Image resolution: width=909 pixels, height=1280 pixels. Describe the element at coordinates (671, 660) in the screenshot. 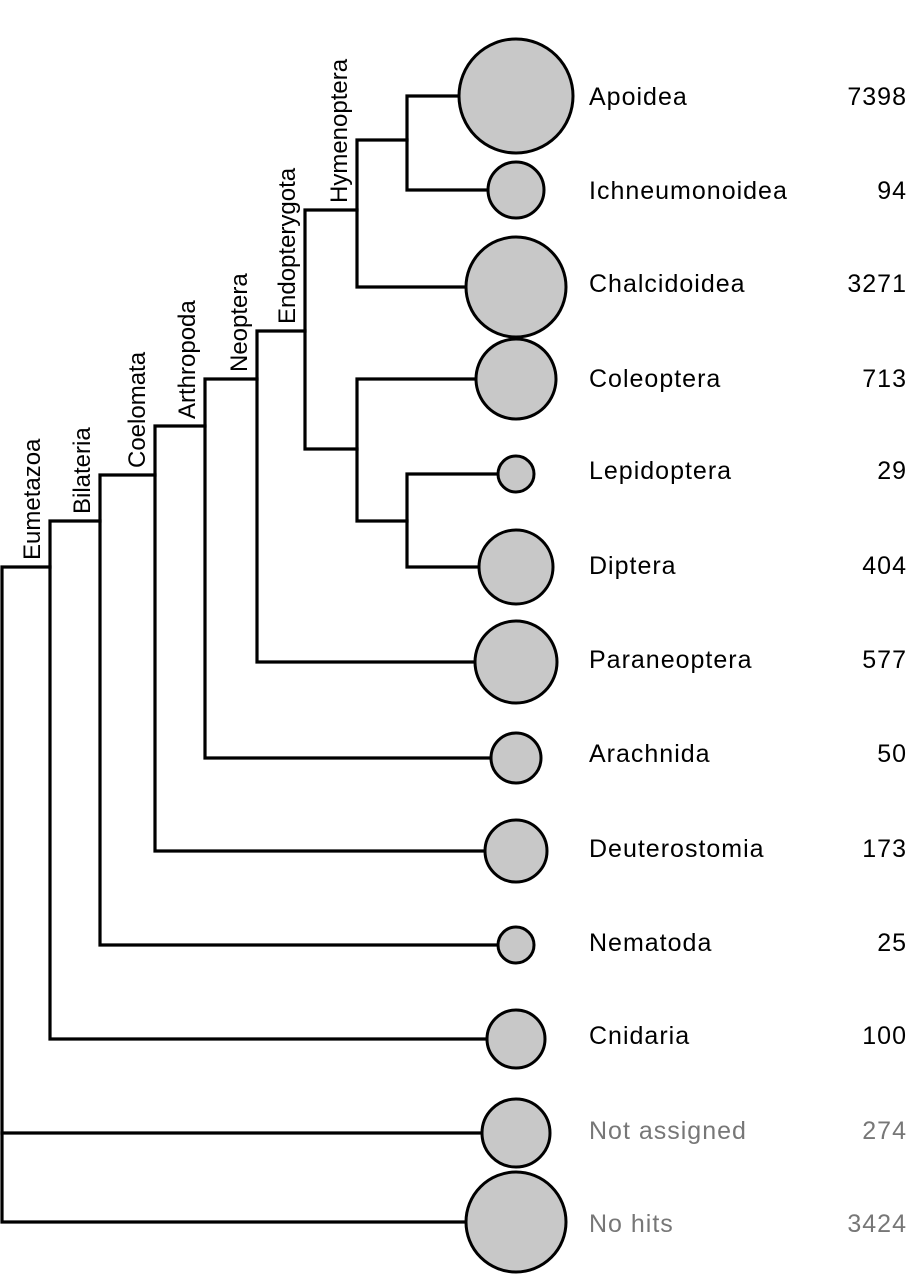

I see `taxon-name-paraneoptera: Paraneoptera` at that location.